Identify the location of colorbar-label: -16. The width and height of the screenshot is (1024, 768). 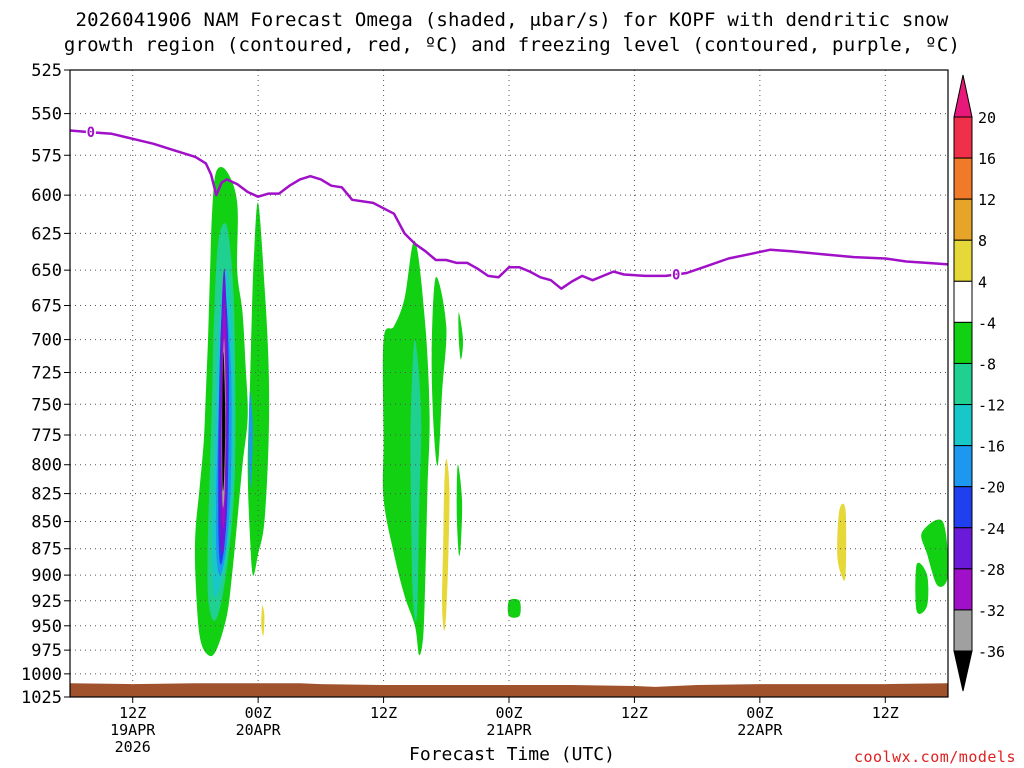
(991, 447).